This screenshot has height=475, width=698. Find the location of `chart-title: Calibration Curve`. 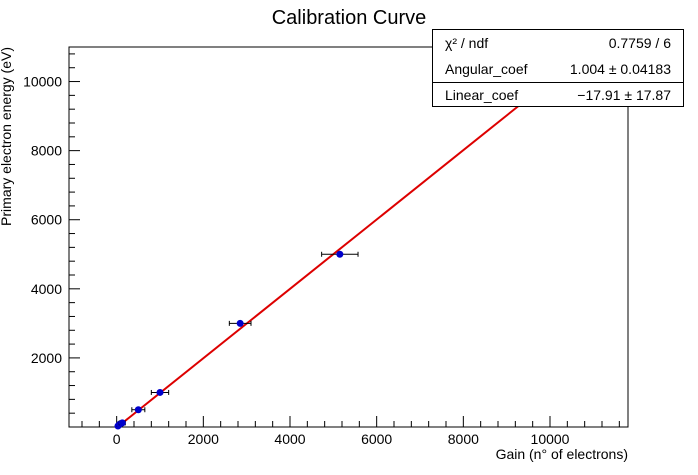

chart-title: Calibration Curve is located at coordinates (349, 18).